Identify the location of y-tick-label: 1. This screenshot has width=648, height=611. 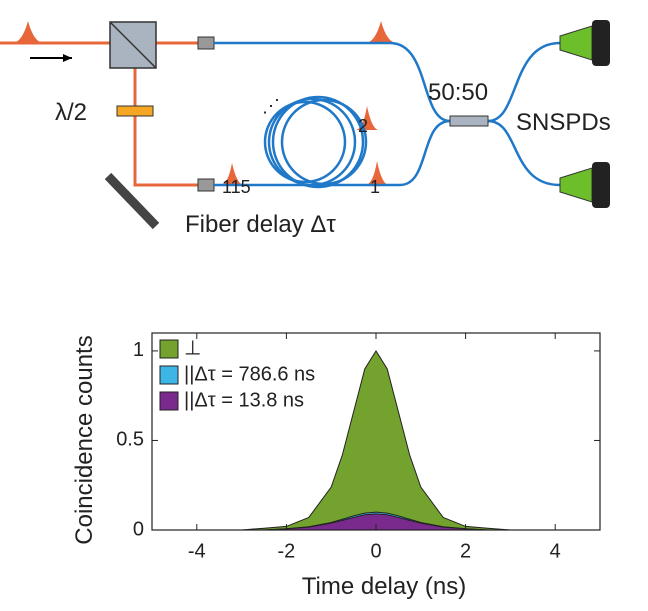
(138, 350).